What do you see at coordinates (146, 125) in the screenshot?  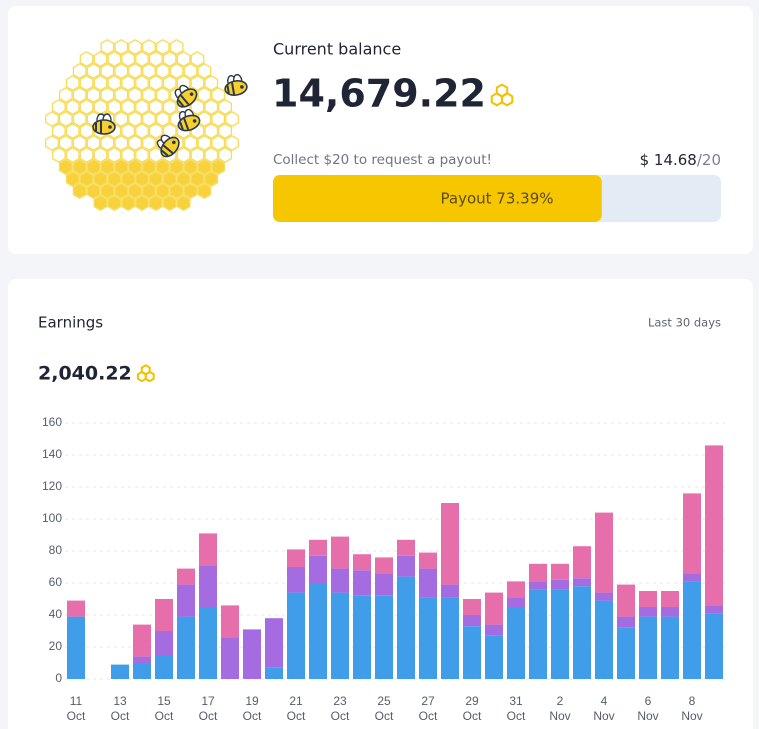 I see `honeycomb-illustration` at bounding box center [146, 125].